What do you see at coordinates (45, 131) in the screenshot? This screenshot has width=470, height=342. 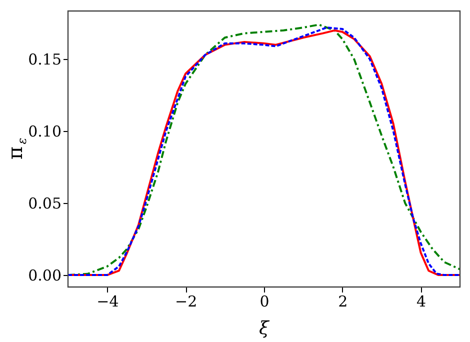 I see `y-tick-label: 0.10` at bounding box center [45, 131].